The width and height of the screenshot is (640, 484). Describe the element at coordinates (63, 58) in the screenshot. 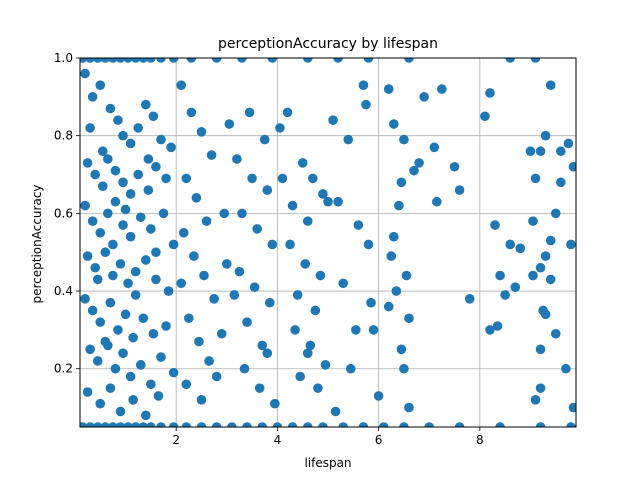

I see `y-tick-label: 1.0` at that location.